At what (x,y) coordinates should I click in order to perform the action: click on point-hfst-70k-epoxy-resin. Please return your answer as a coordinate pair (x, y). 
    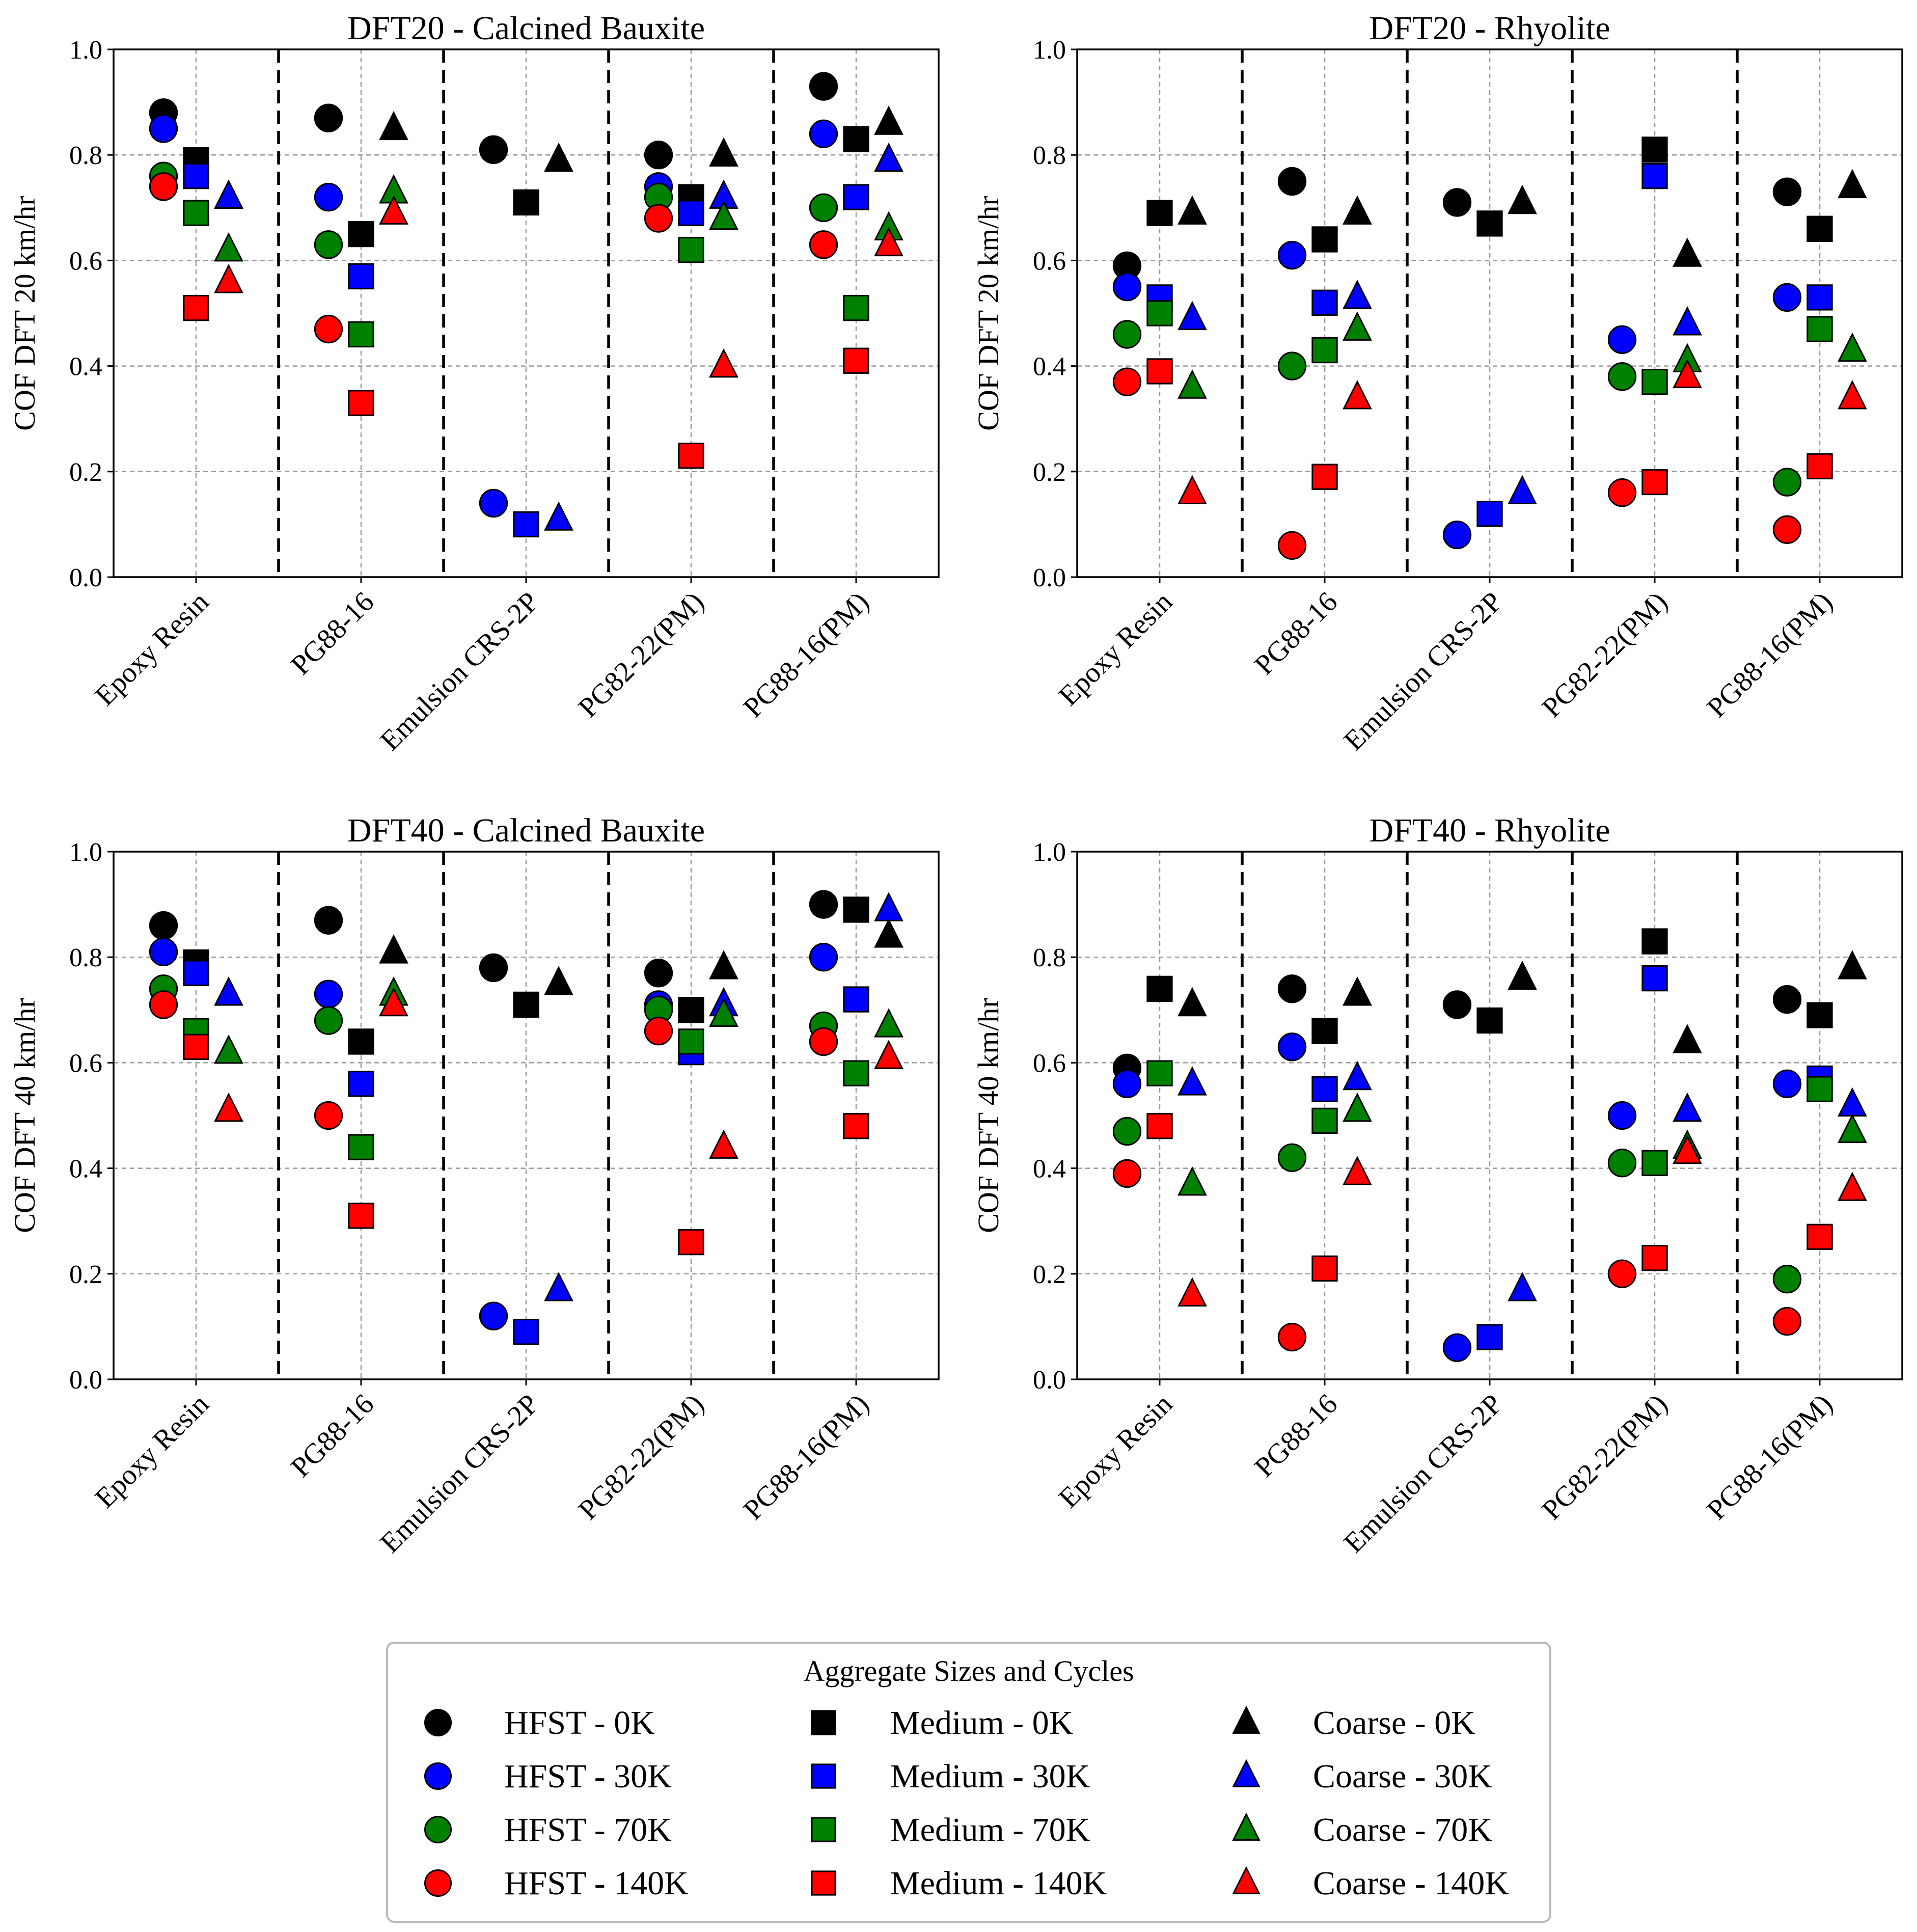
    Looking at the image, I should click on (1127, 1131).